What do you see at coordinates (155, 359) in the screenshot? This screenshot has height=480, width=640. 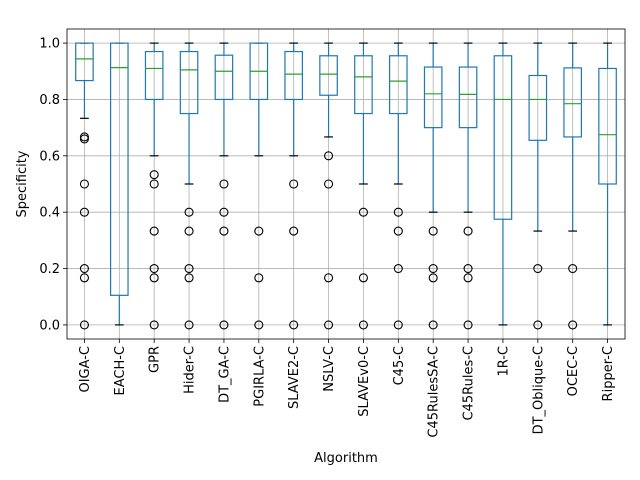 I see `x-tick-label: GPR` at bounding box center [155, 359].